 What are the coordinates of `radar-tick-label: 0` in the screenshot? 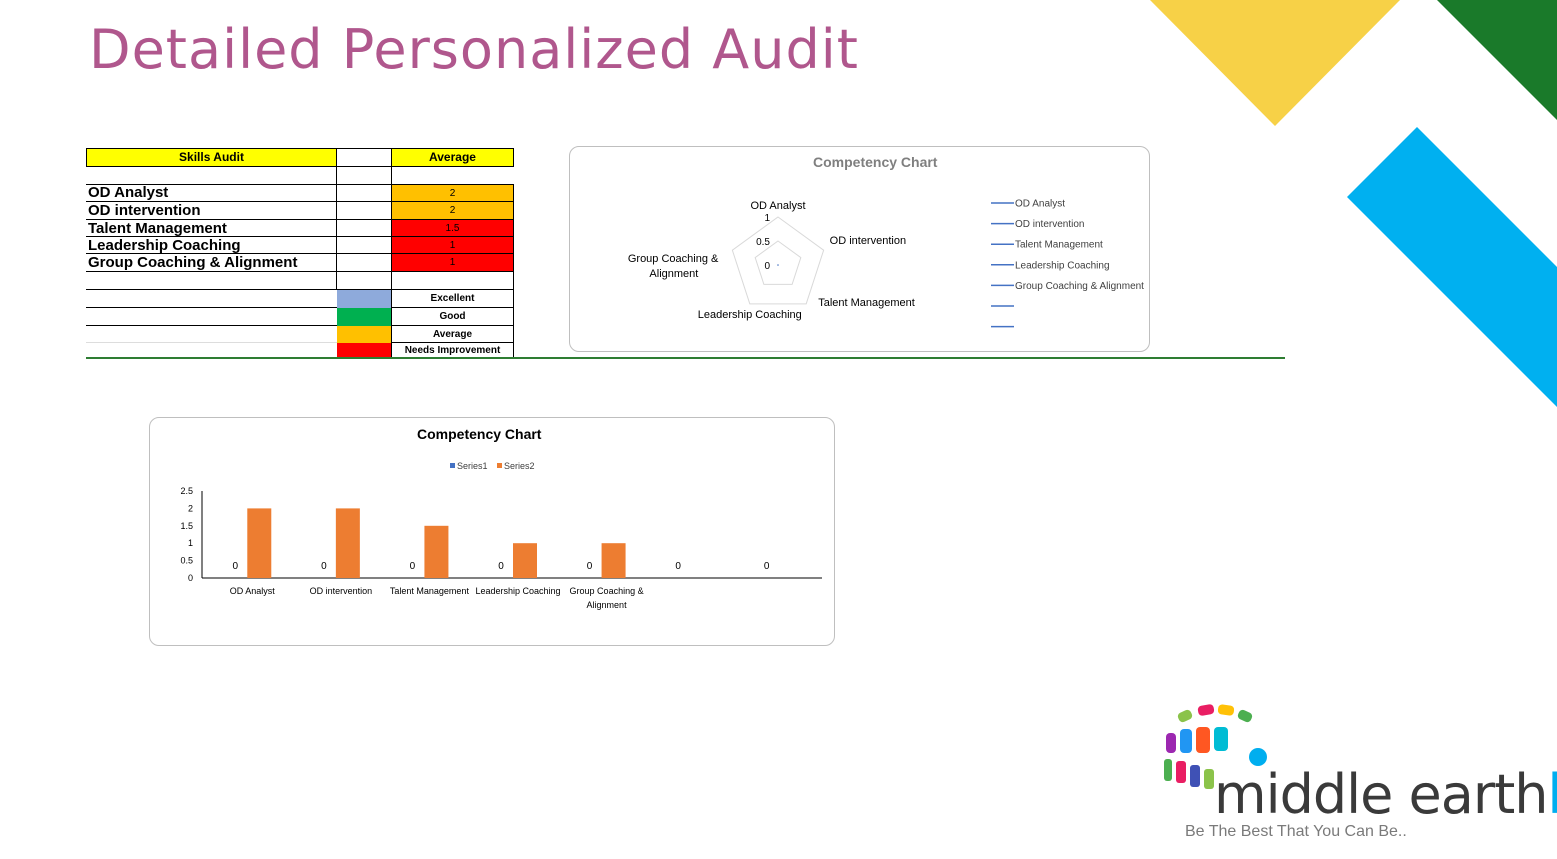 It's located at (767, 266).